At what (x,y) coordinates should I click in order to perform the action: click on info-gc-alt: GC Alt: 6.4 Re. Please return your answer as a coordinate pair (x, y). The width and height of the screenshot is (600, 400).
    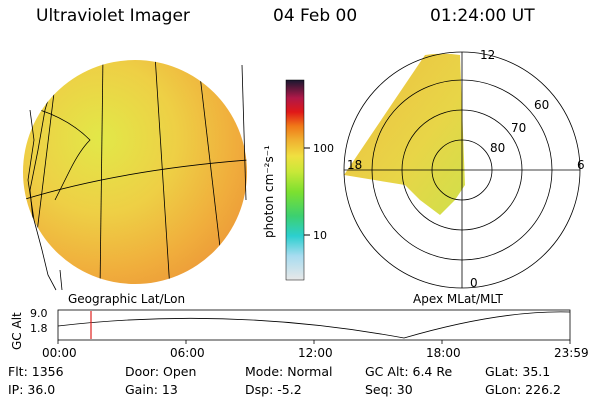
    Looking at the image, I should click on (409, 371).